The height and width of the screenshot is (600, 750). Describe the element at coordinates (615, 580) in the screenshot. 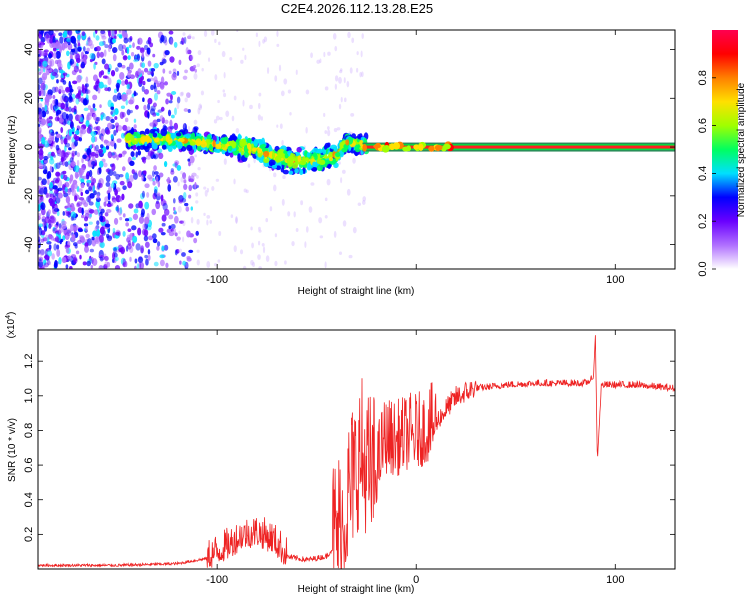

I see `snr-x-tick-label: 100` at that location.